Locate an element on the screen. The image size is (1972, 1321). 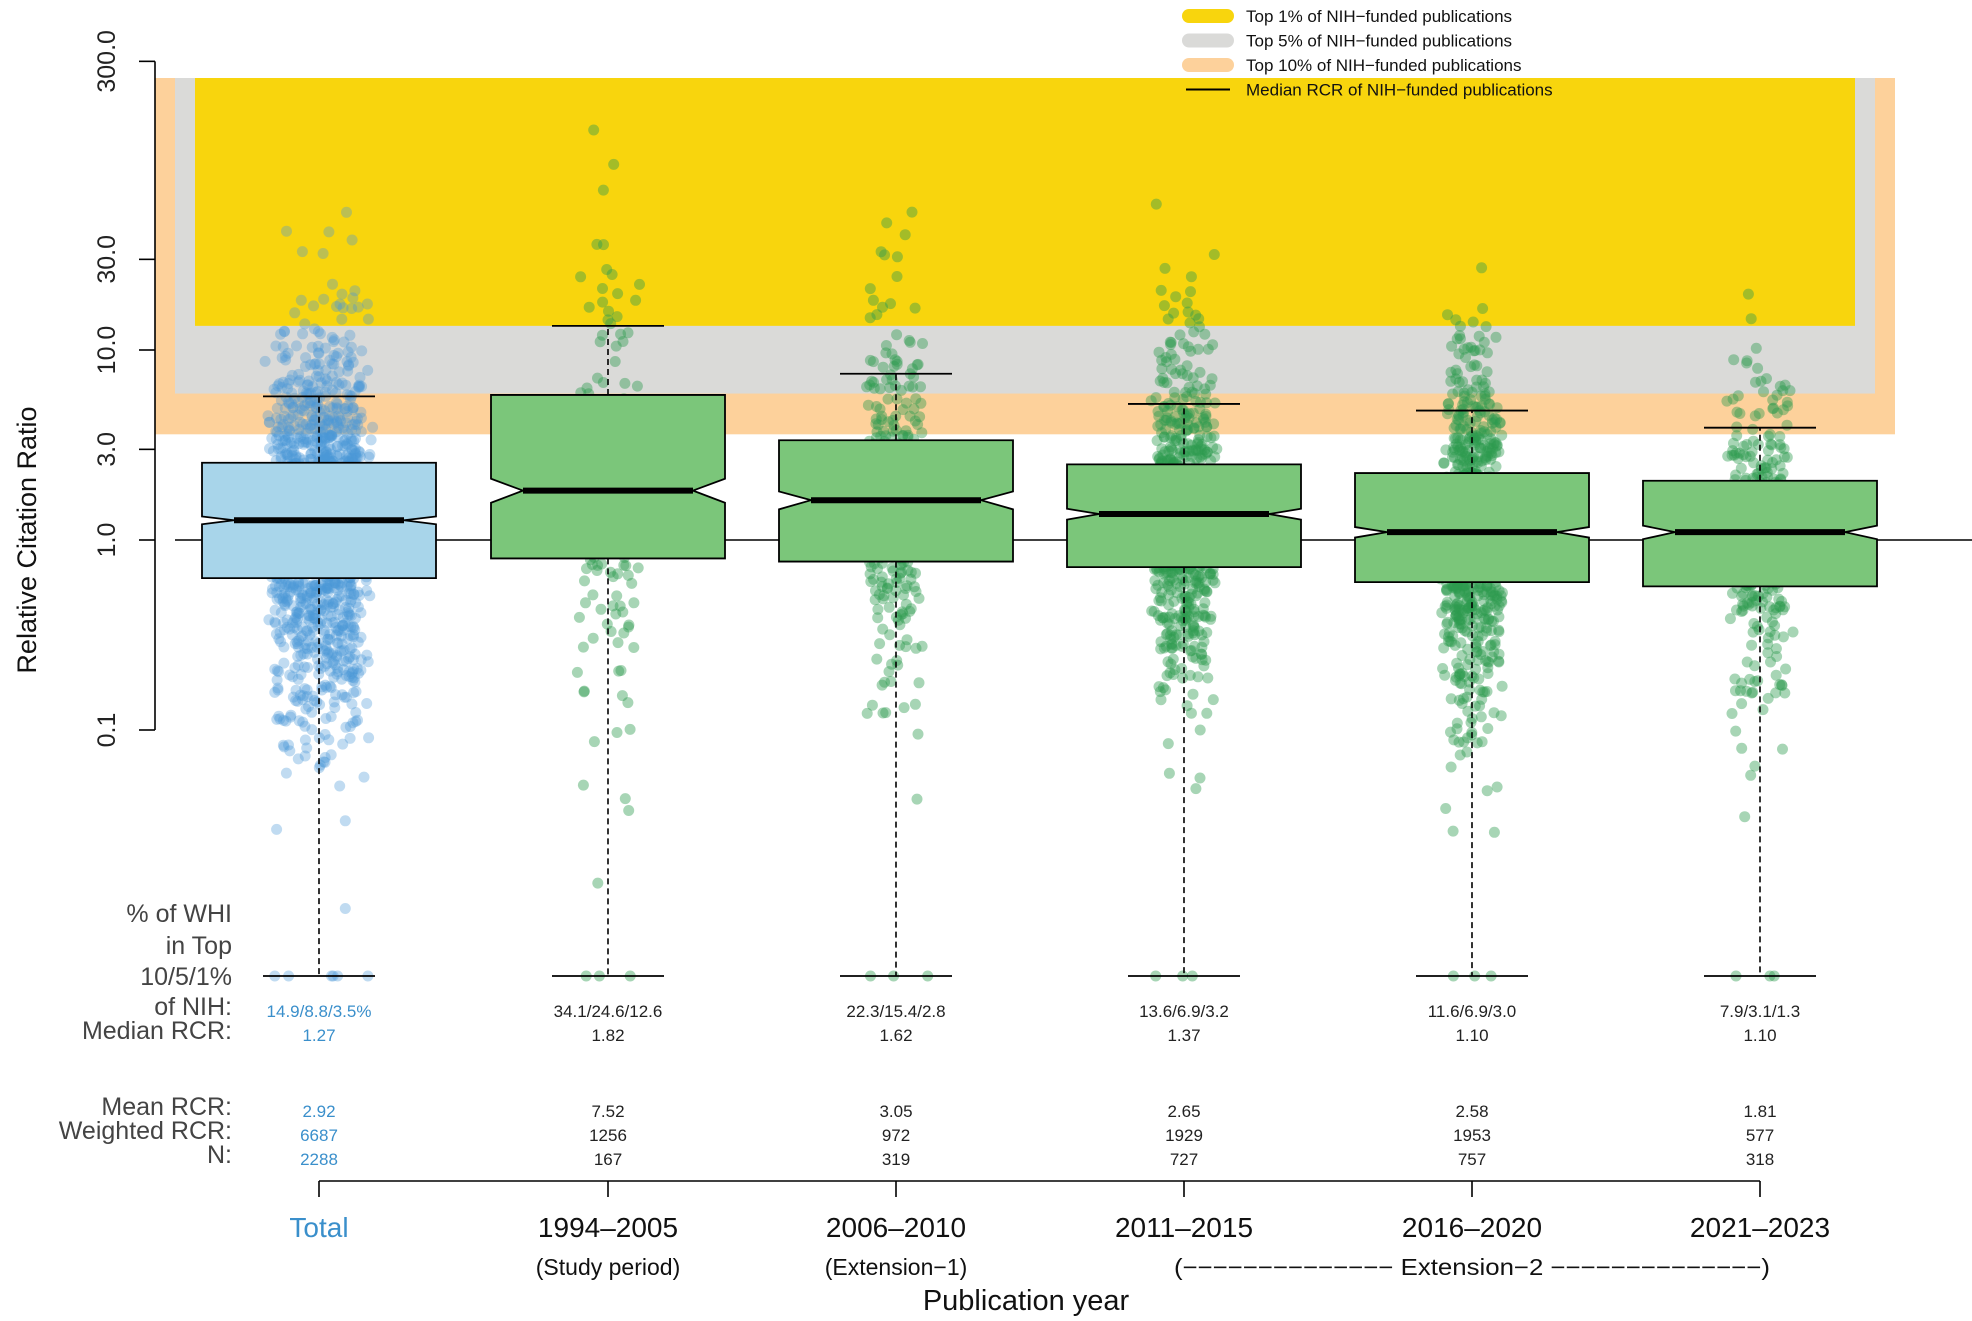
stat-pct: 13.6/6.9/3.2 is located at coordinates (1184, 1011).